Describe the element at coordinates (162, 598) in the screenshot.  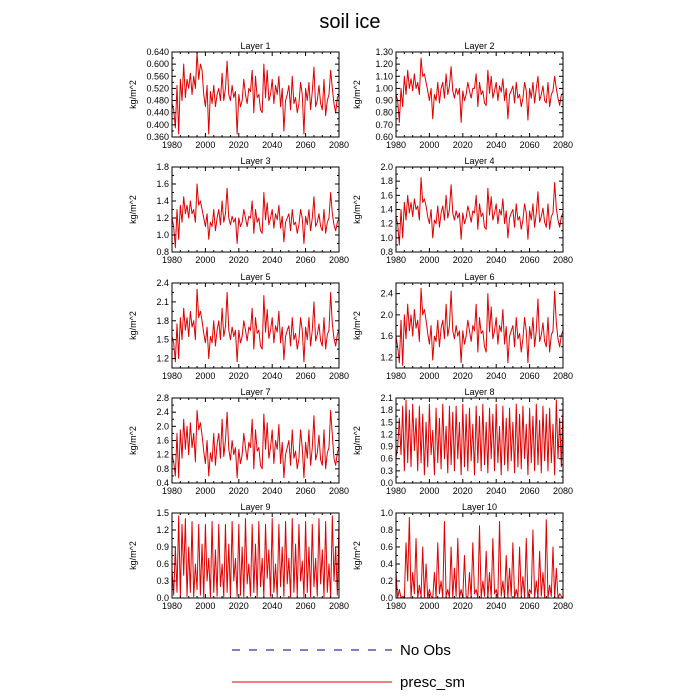
I see `y-tick-label-layer-9: 0.0` at that location.